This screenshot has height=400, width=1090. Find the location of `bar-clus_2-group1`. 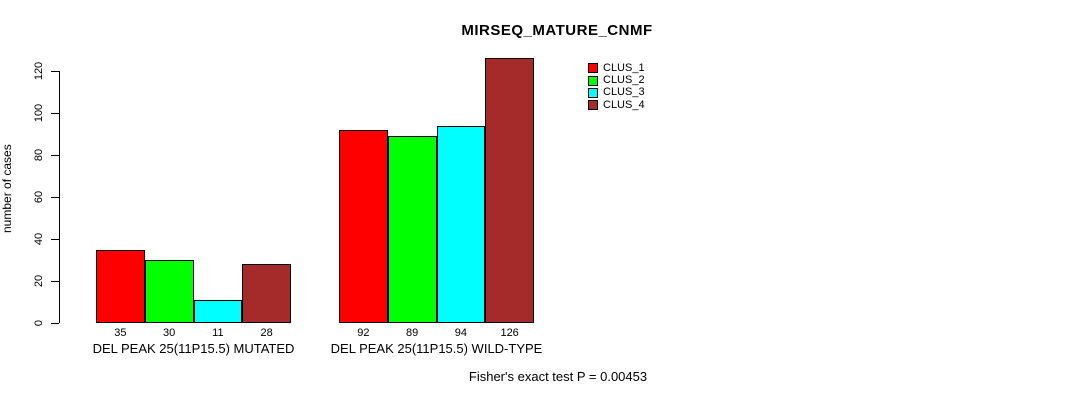

bar-clus_2-group1 is located at coordinates (169, 291).